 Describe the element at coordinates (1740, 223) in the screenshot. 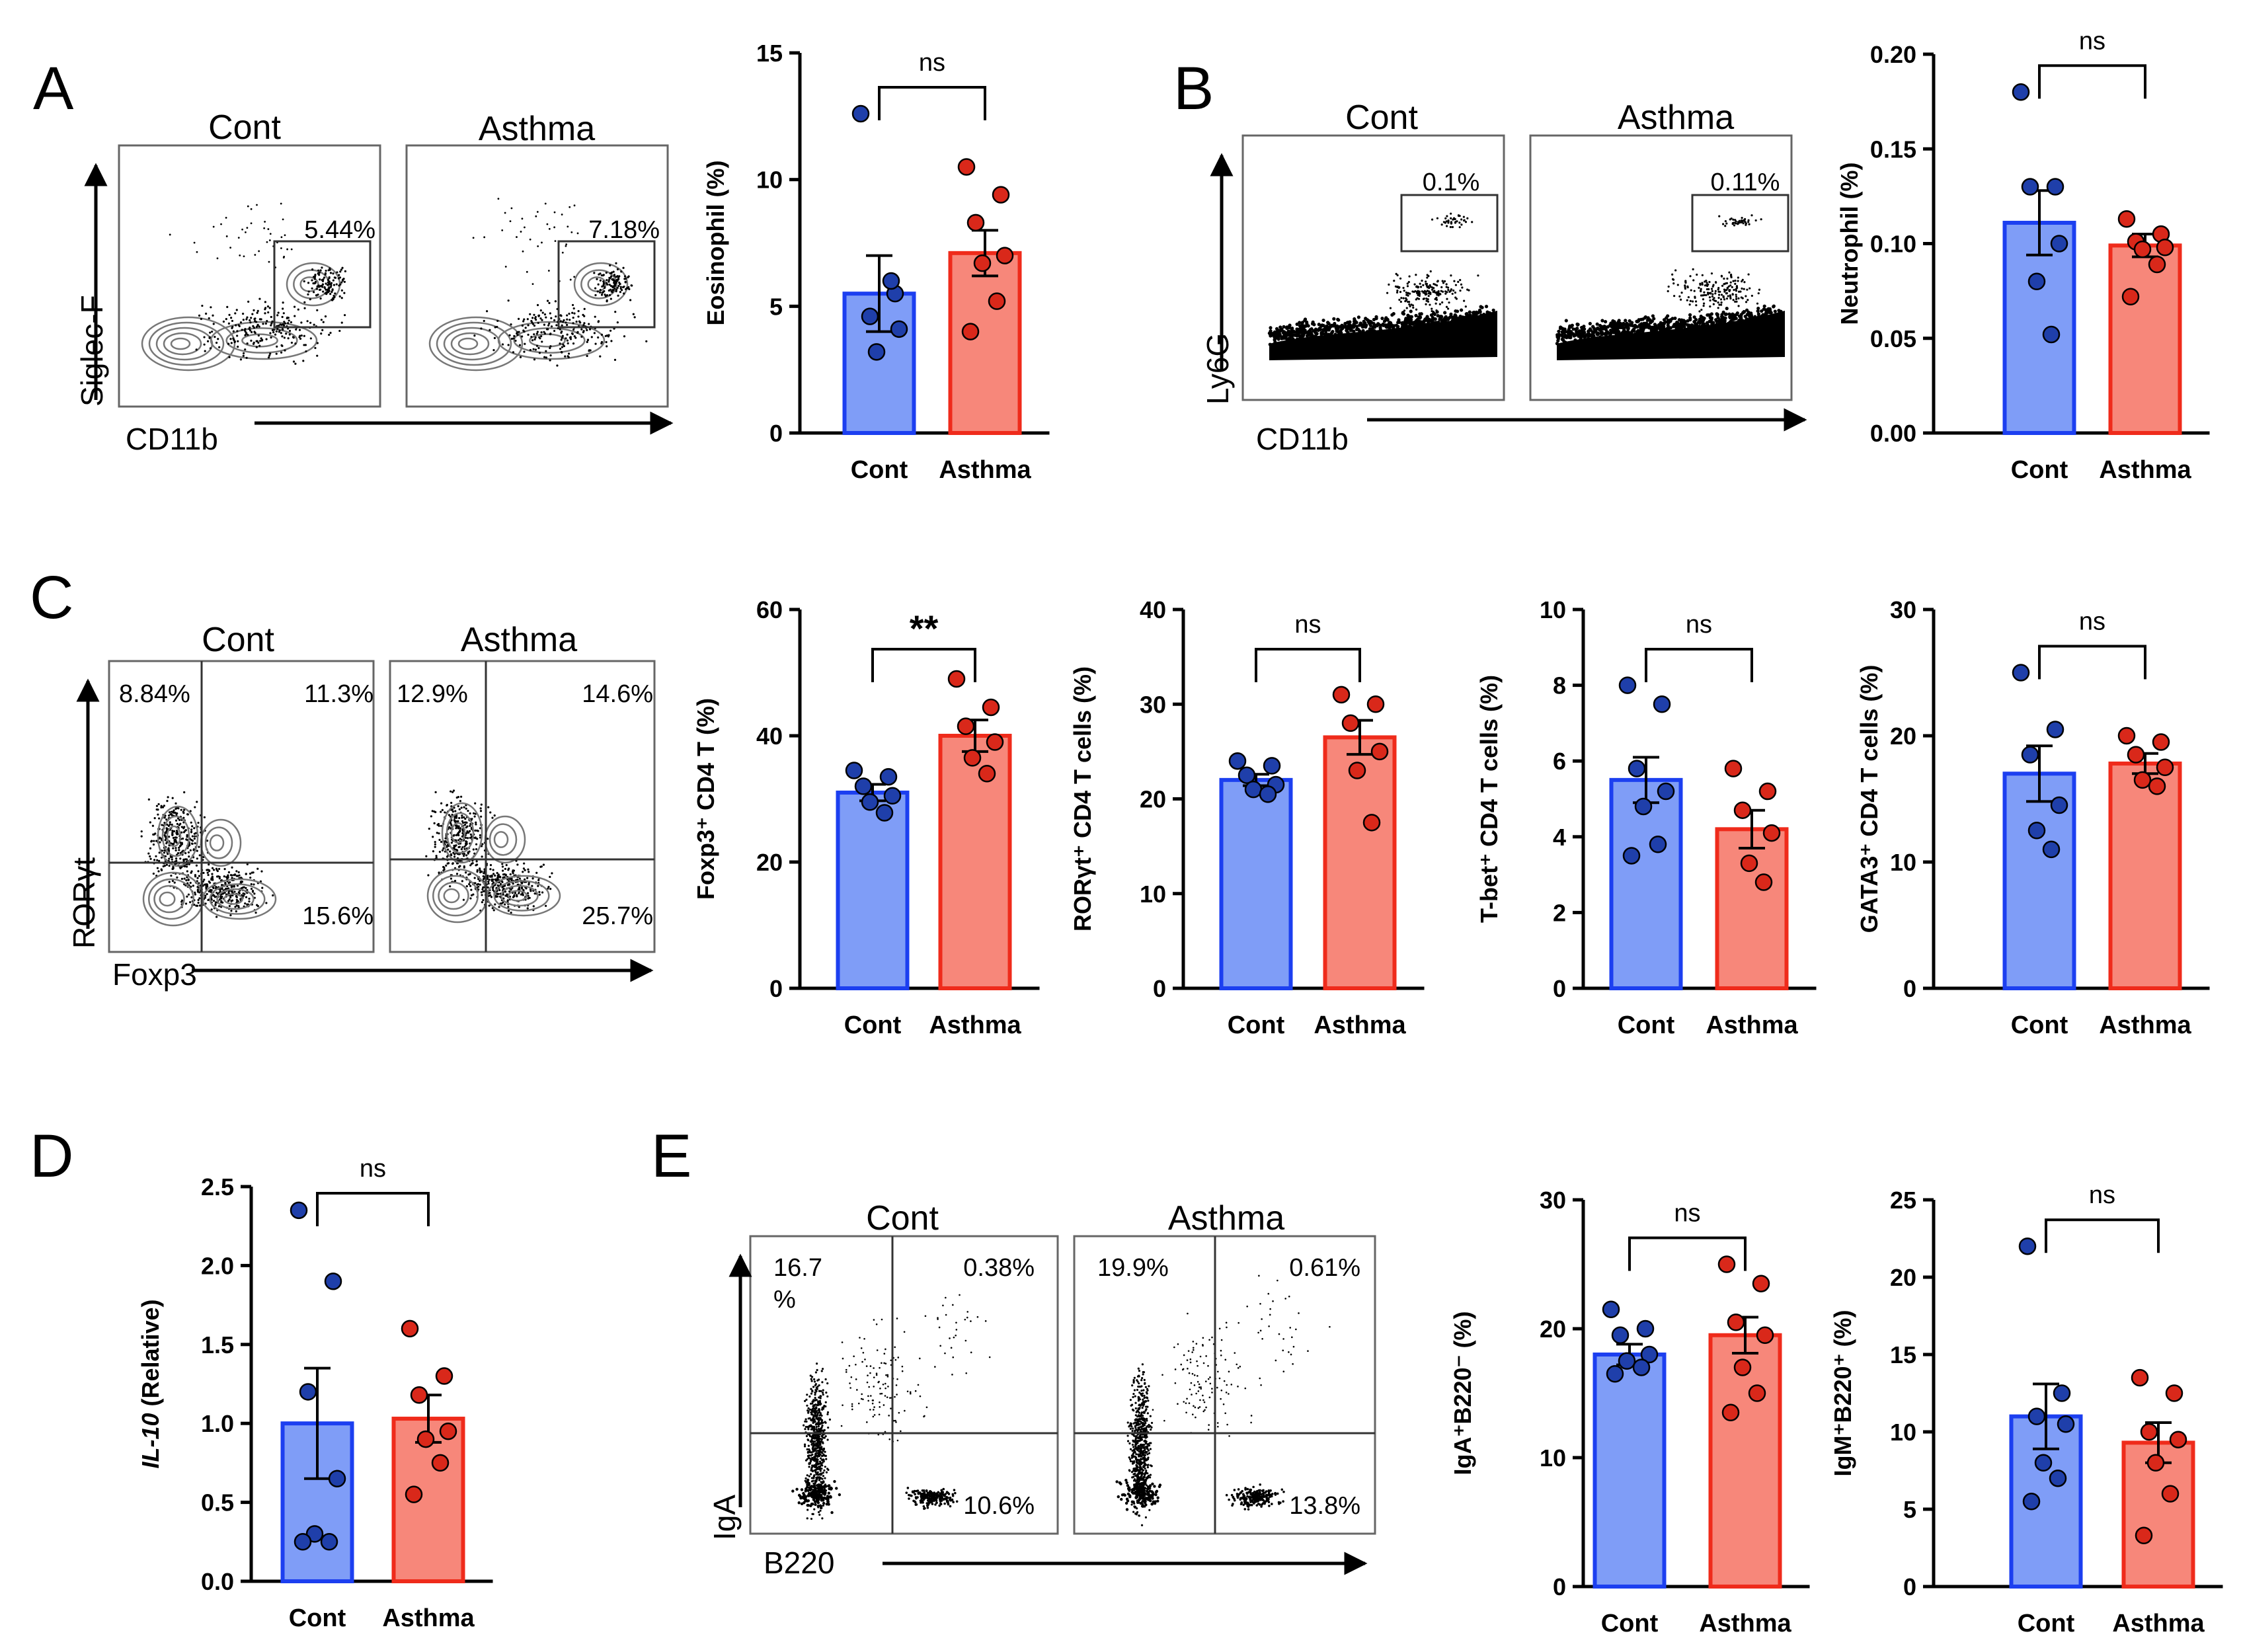

I see `flow-b-asthma-gate` at that location.